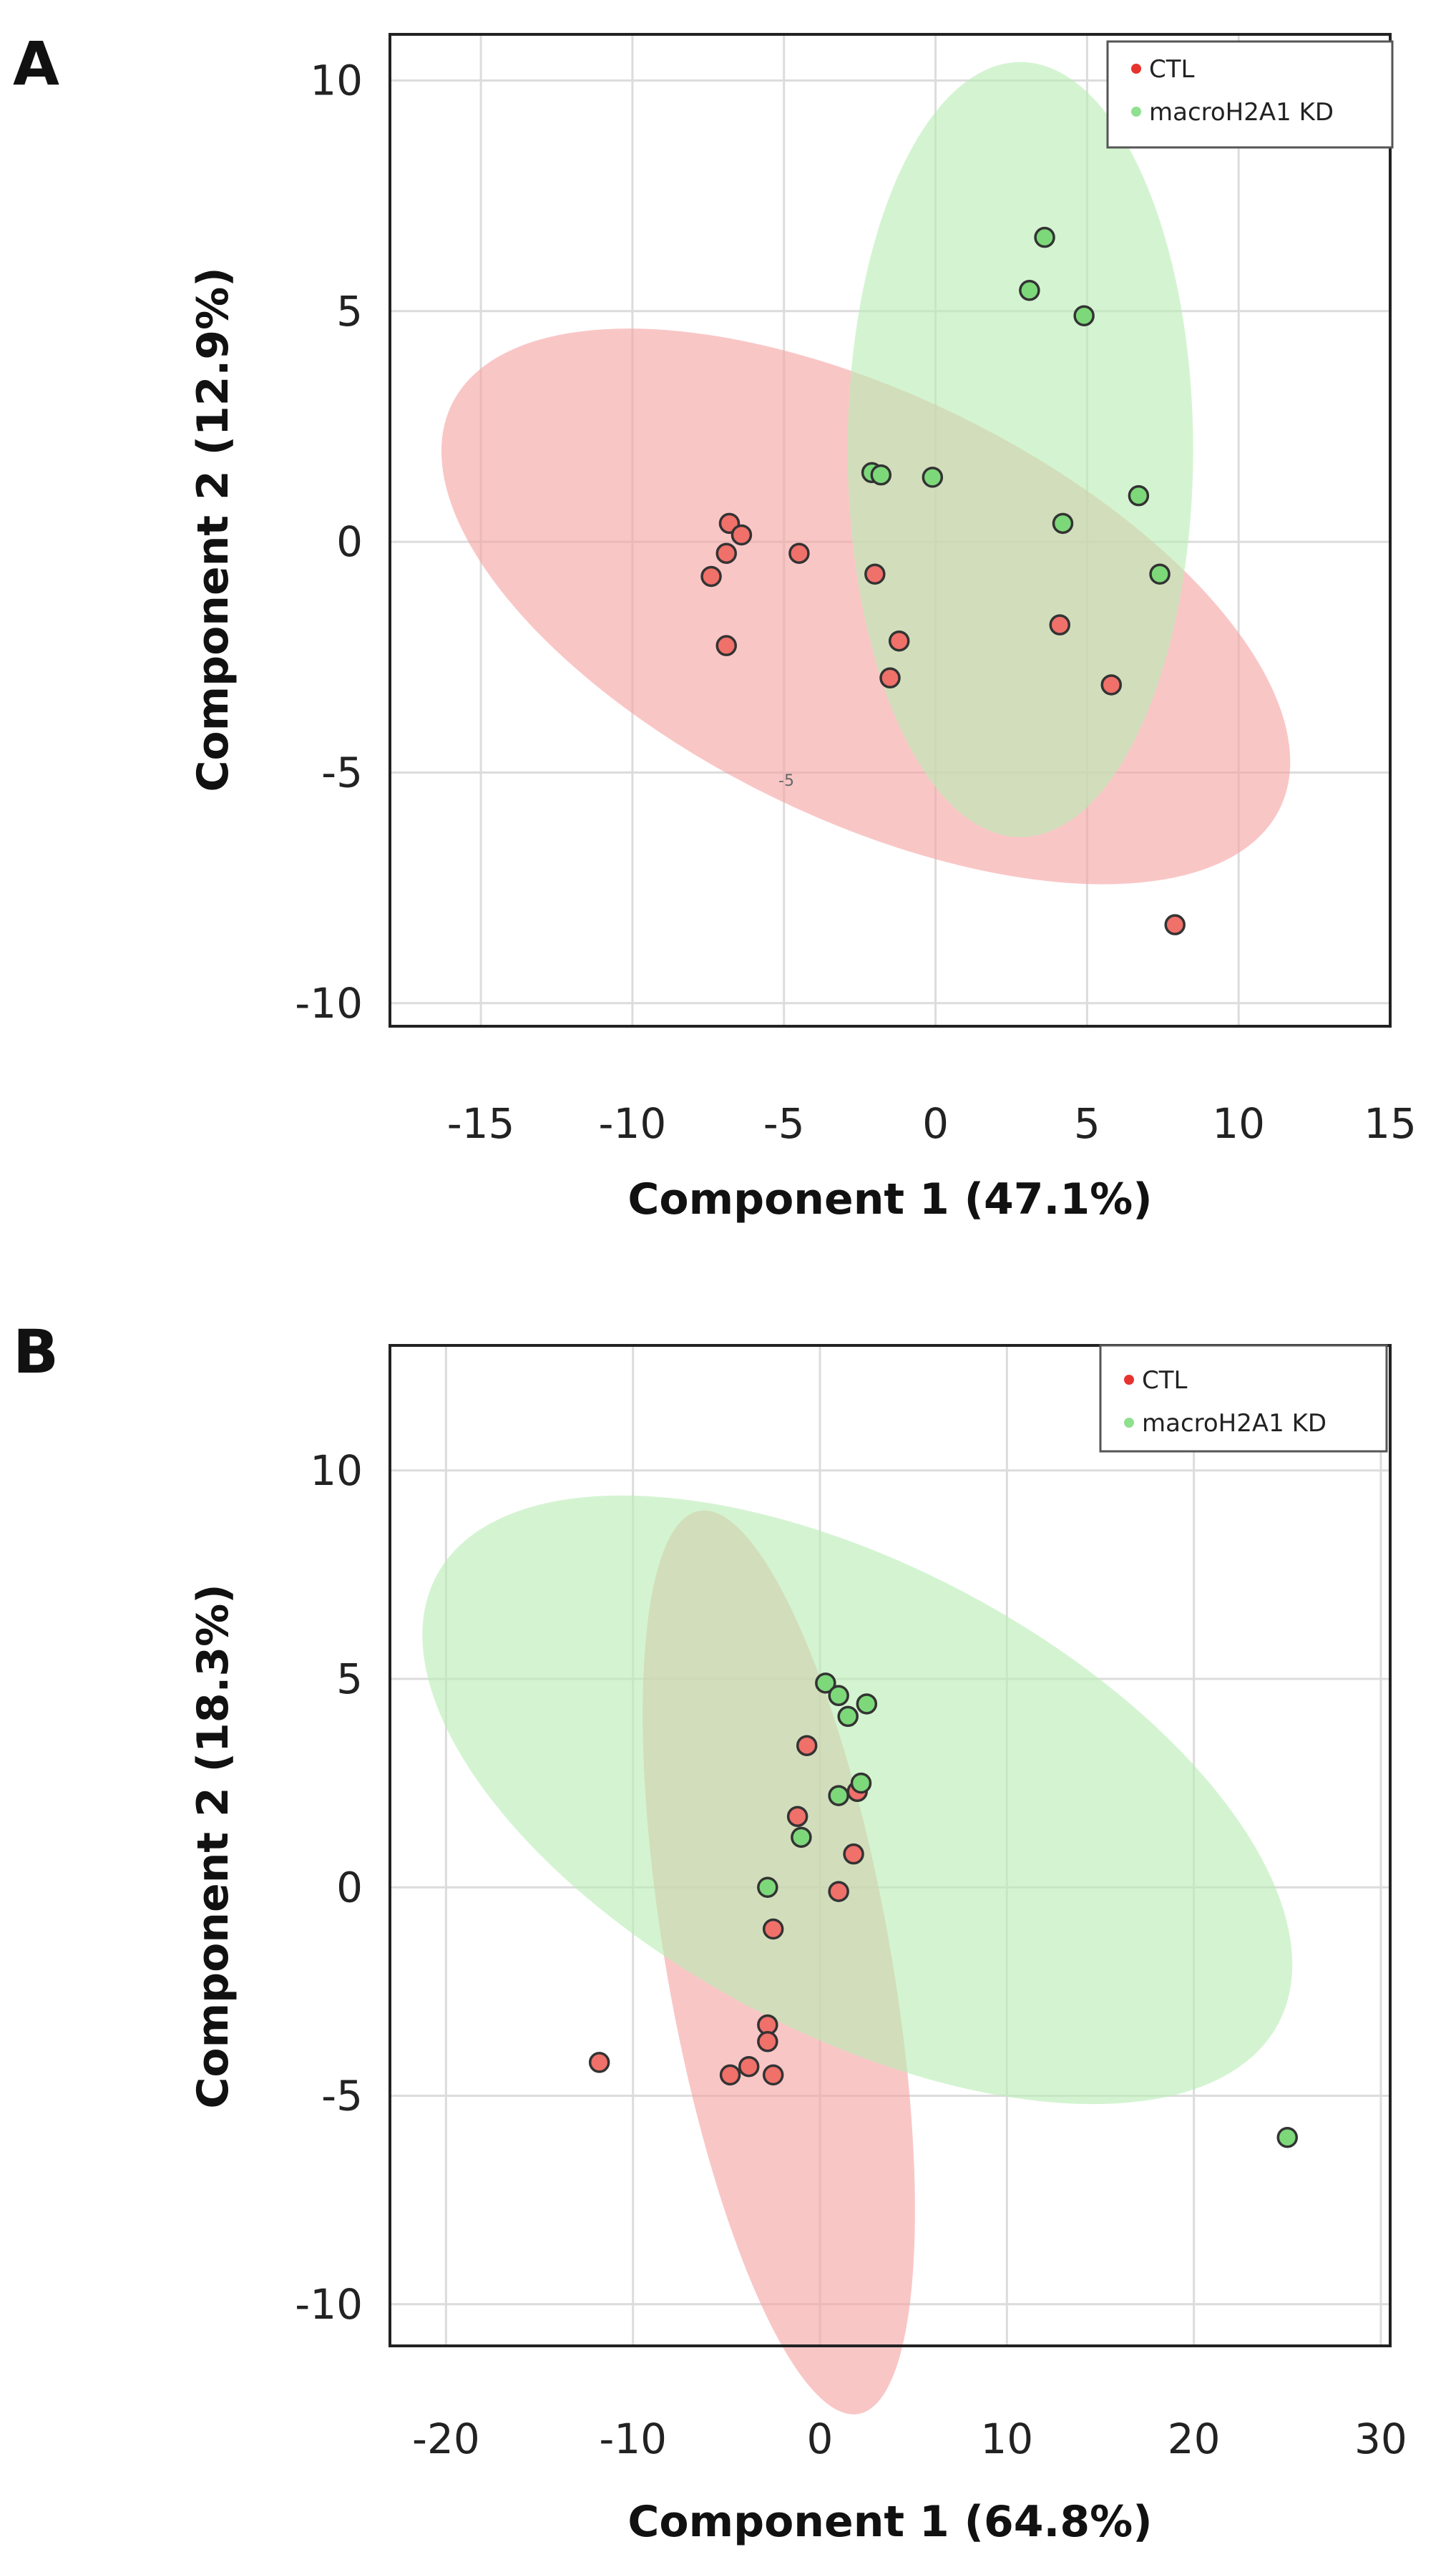 This screenshot has width=1456, height=2562. What do you see at coordinates (1234, 1424) in the screenshot?
I see `panel-b-legend-kd-label: macroH2A1 KD` at bounding box center [1234, 1424].